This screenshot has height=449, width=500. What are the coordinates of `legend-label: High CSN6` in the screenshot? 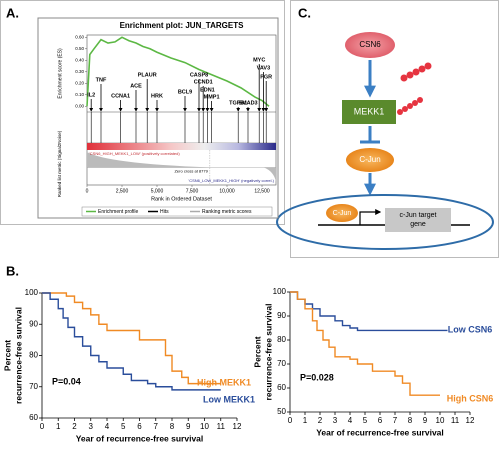 It's located at (470, 398).